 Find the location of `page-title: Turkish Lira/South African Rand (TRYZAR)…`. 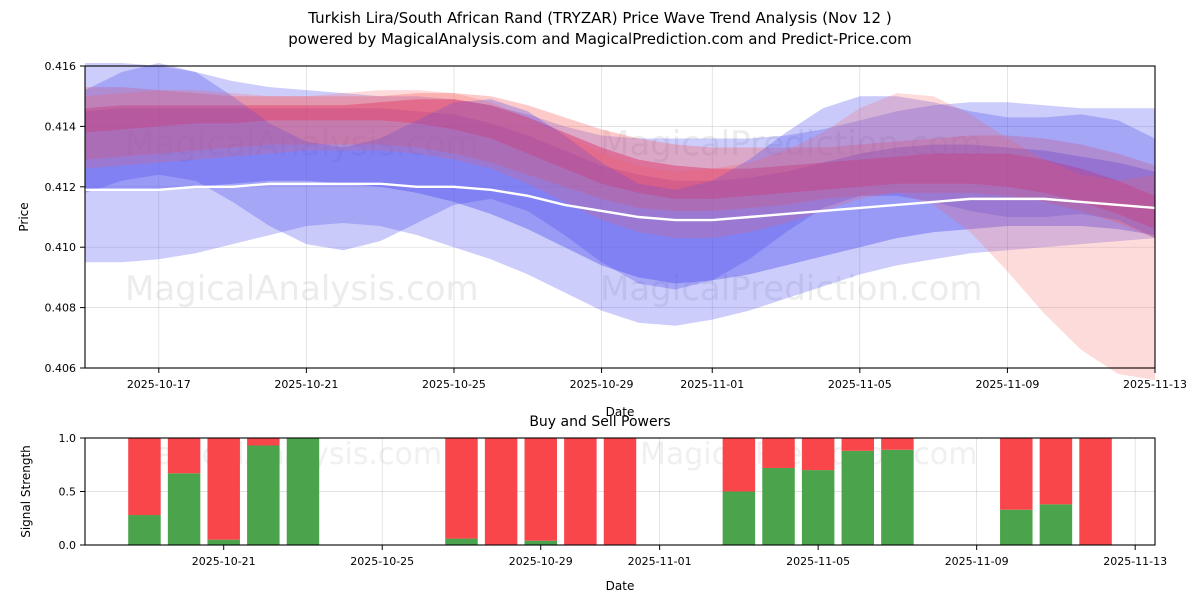

page-title: Turkish Lira/South African Rand (TRYZAR)… is located at coordinates (600, 29).